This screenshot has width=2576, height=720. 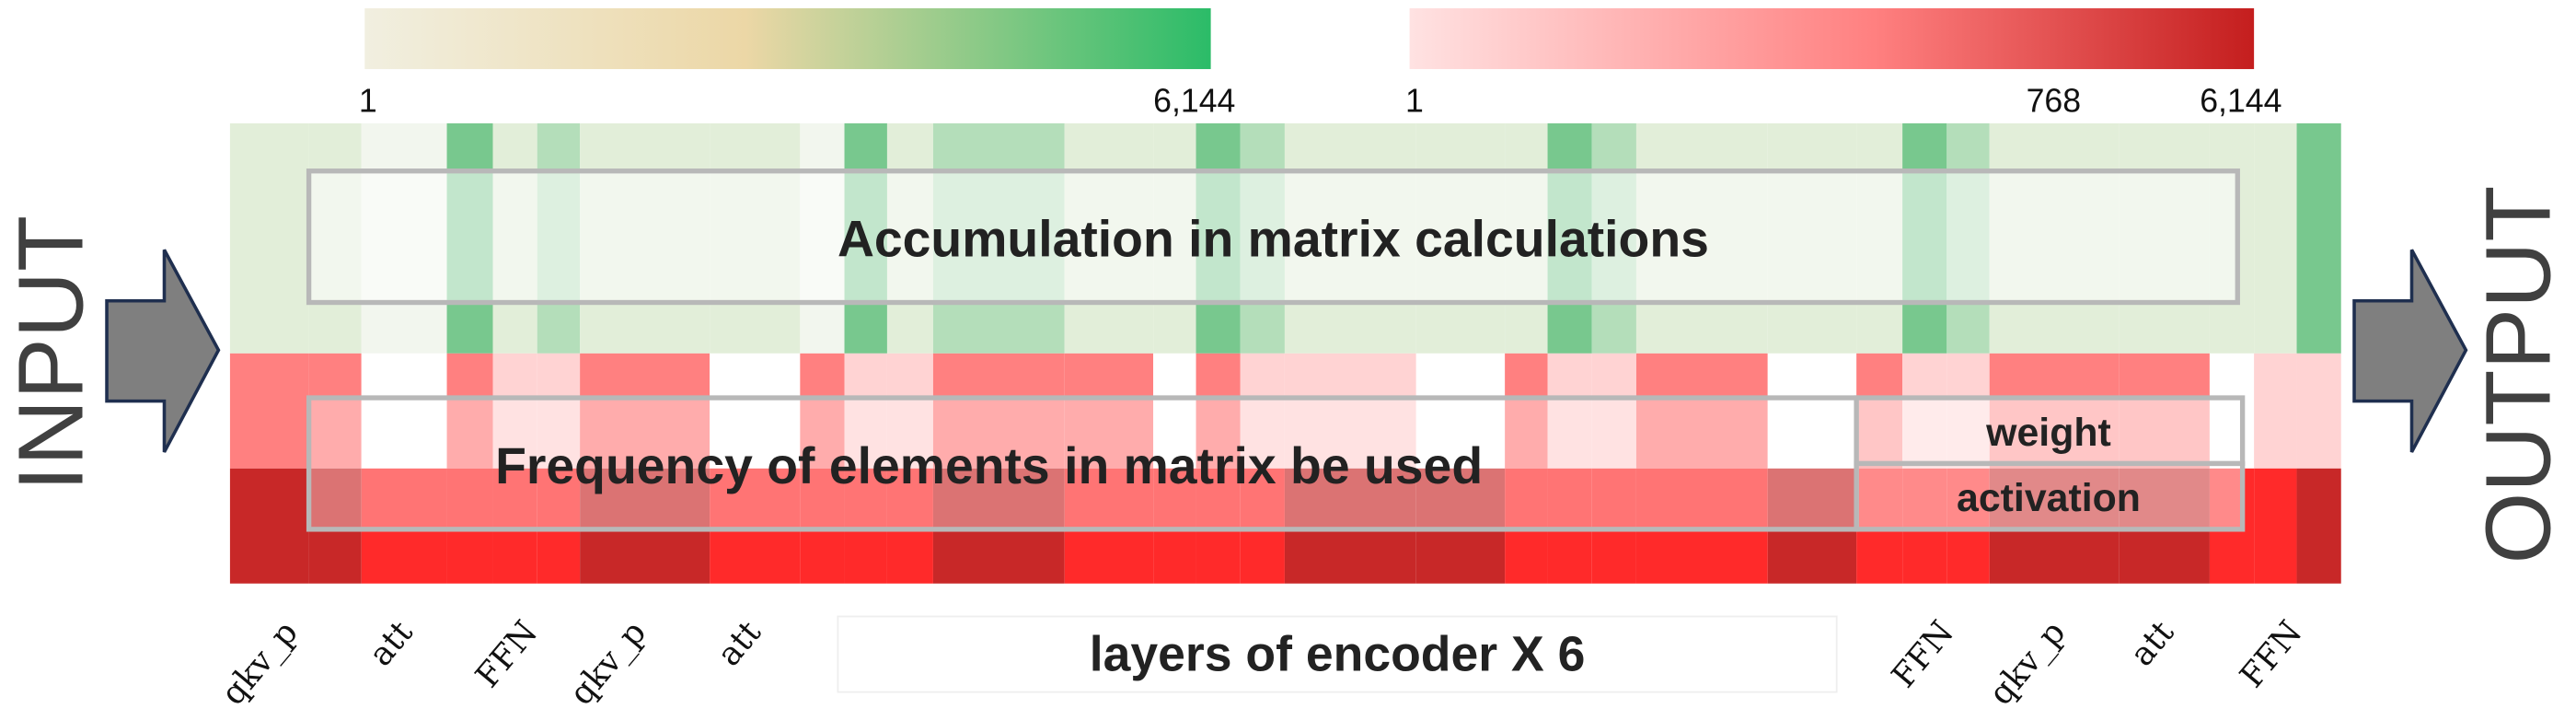 What do you see at coordinates (2054, 100) in the screenshot?
I see `colorbar-label: 768` at bounding box center [2054, 100].